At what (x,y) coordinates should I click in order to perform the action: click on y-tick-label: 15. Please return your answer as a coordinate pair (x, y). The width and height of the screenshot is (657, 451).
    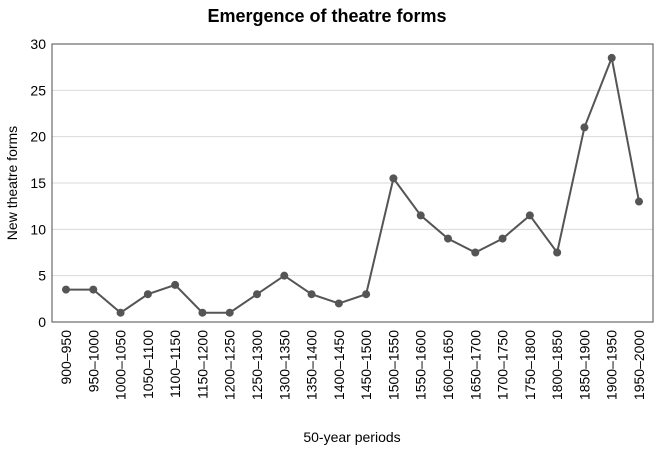
    Looking at the image, I should click on (38, 183).